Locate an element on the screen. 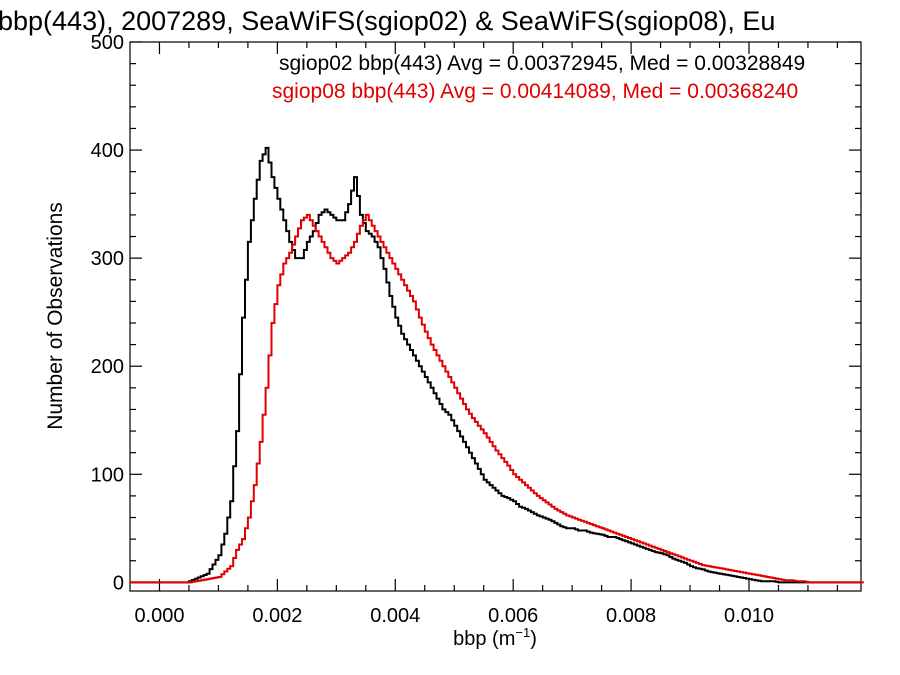 The image size is (900, 675). x-tick-label: 0.000 is located at coordinates (159, 616).